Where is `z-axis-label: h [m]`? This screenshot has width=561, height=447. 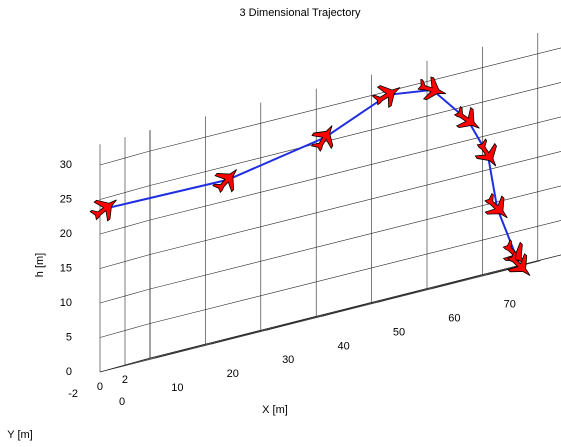 z-axis-label: h [m] is located at coordinates (40, 265).